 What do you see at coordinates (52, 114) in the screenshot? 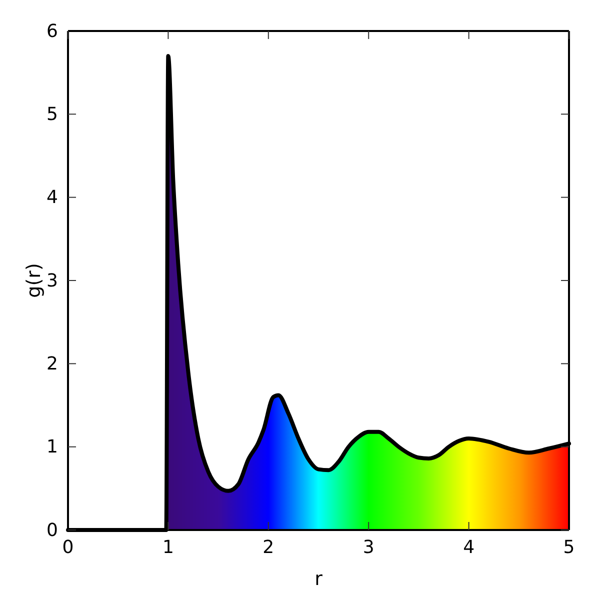
I see `y-tick-label: 5` at bounding box center [52, 114].